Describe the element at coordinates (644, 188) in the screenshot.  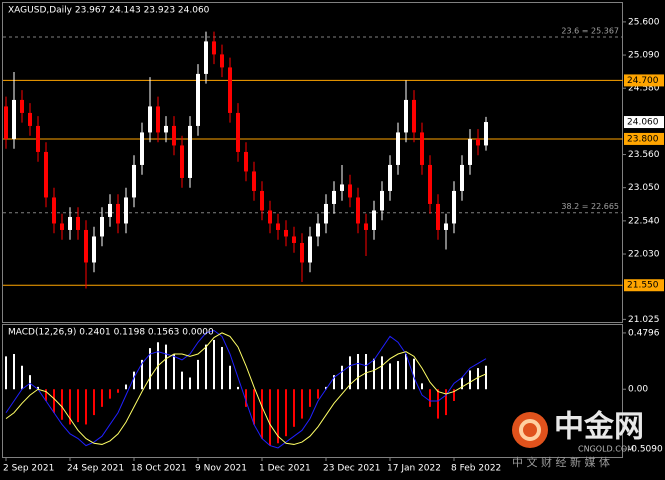
I see `y-tick-label: 23.050` at that location.